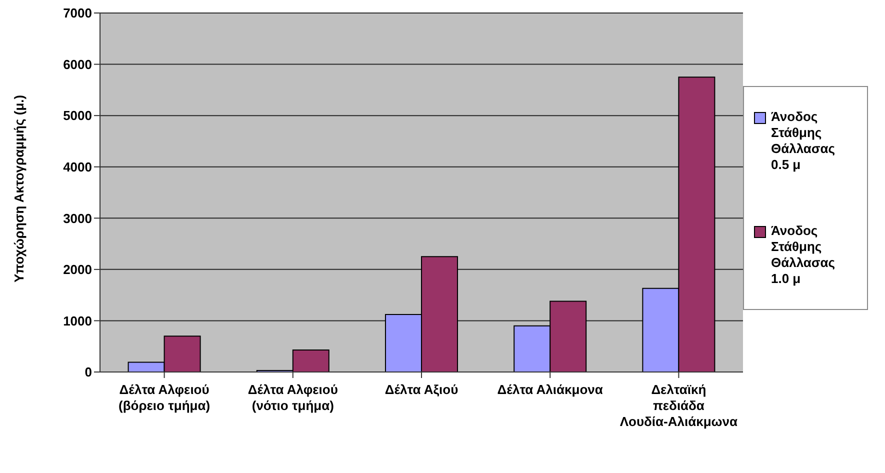 This screenshot has height=473, width=885. What do you see at coordinates (77, 218) in the screenshot?
I see `y-tick-label: 3000` at bounding box center [77, 218].